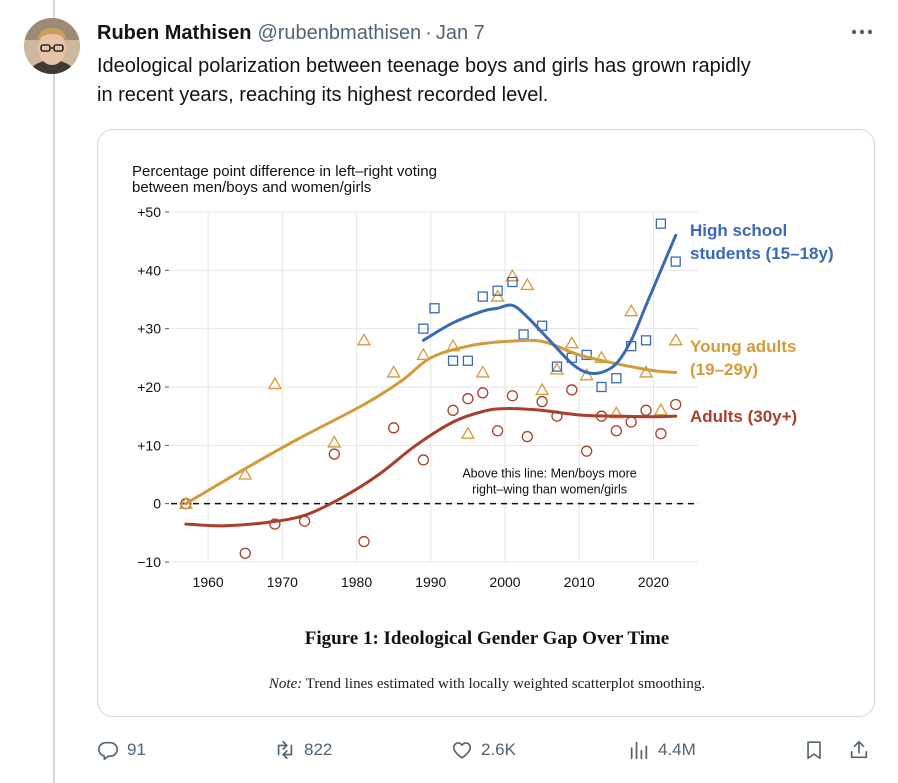 The image size is (898, 783). Describe the element at coordinates (743, 346) in the screenshot. I see `young-adults-series-label: Young adults` at that location.